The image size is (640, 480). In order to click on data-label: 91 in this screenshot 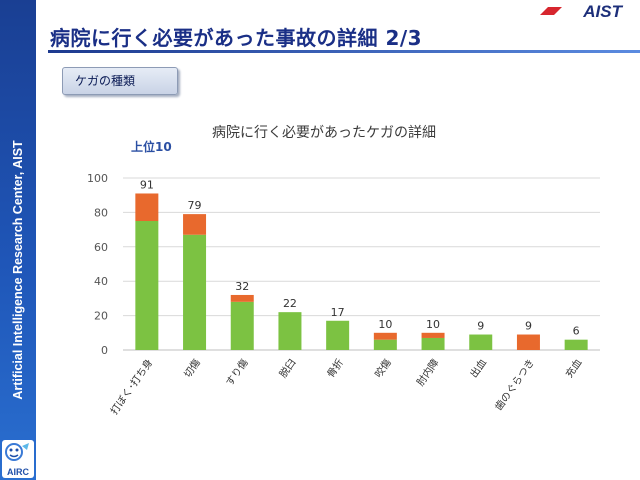, I will do `click(147, 184)`.